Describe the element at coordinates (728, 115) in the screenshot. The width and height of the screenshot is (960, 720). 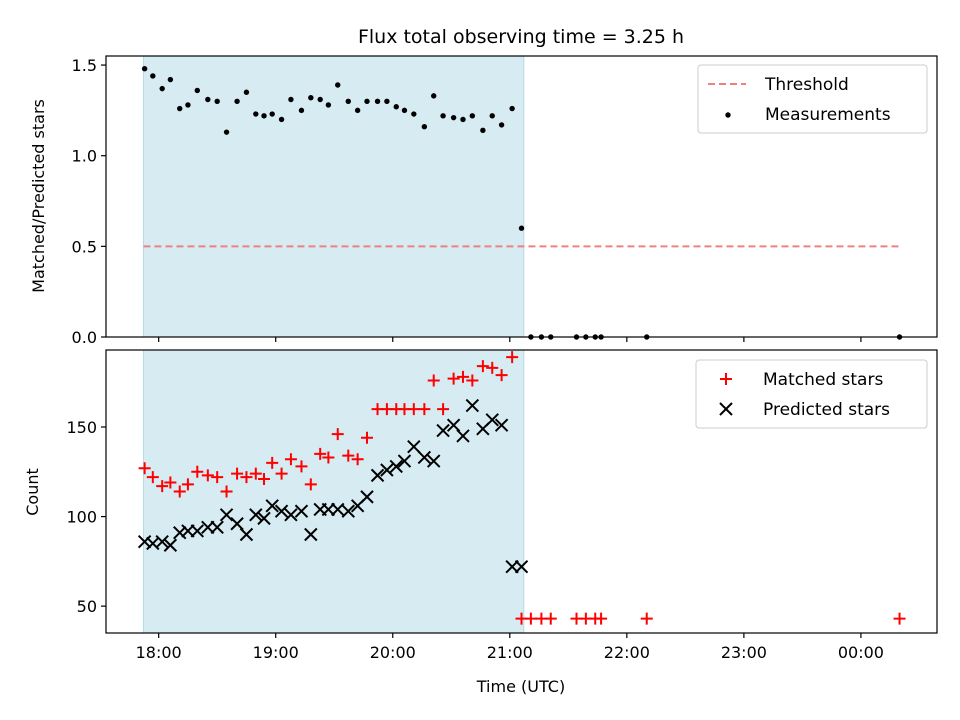
I see `measurements-legend-swatch` at that location.